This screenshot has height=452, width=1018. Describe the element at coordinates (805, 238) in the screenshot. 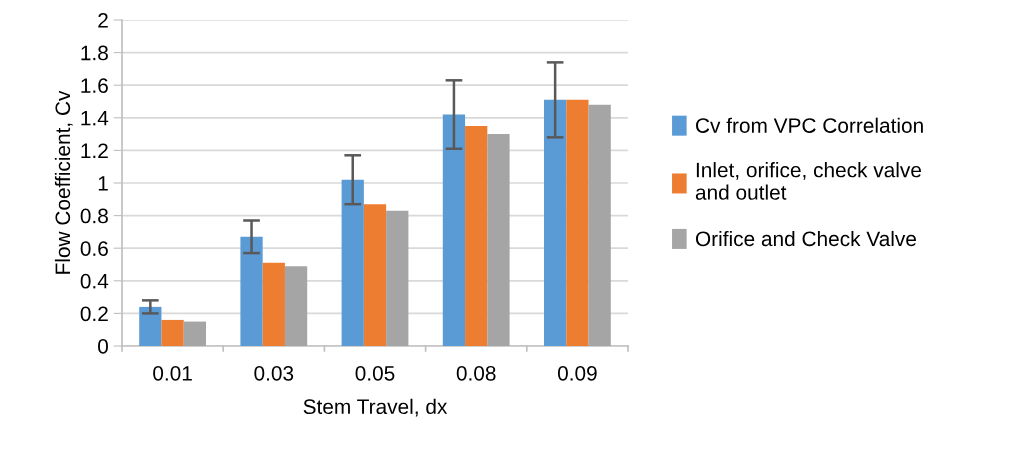

I see `legend-label: Orifice and Check Valve` at that location.